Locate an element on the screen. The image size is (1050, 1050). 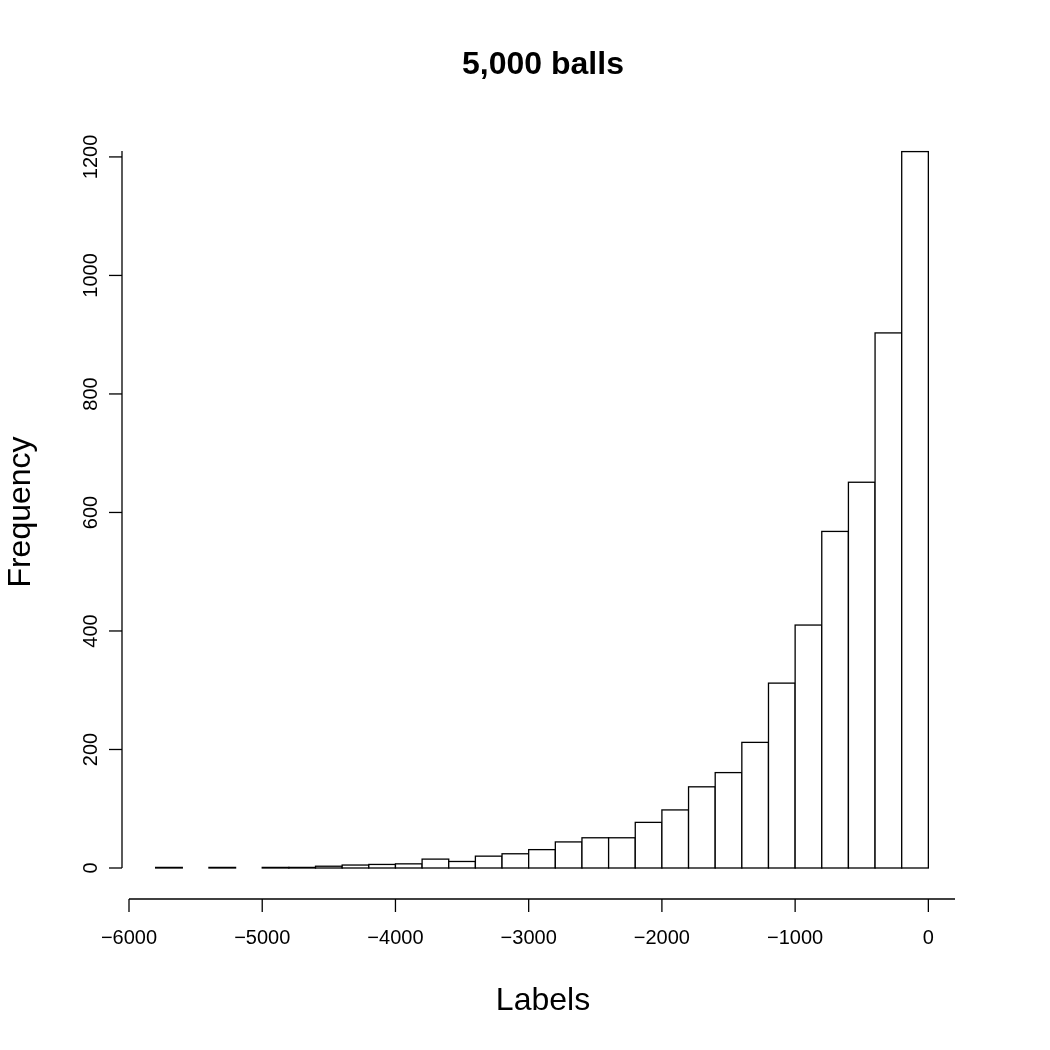
x-tick-label: −4000 is located at coordinates (395, 937).